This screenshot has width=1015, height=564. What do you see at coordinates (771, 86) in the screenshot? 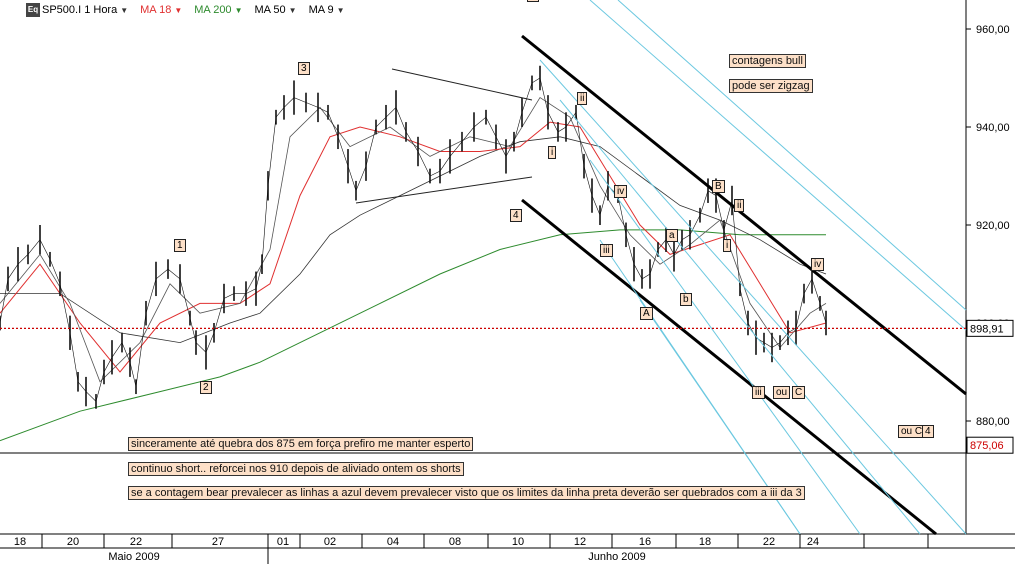
I see `note-zigzag: pode ser zigzag` at bounding box center [771, 86].